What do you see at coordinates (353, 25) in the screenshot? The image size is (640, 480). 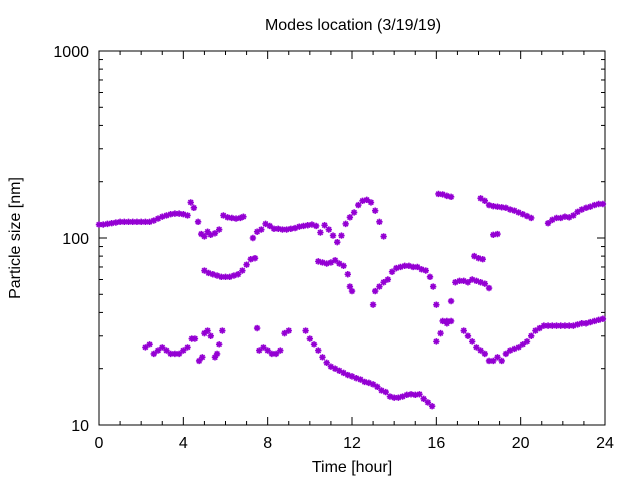 I see `chart-title: Modes location (3/19/19)` at bounding box center [353, 25].